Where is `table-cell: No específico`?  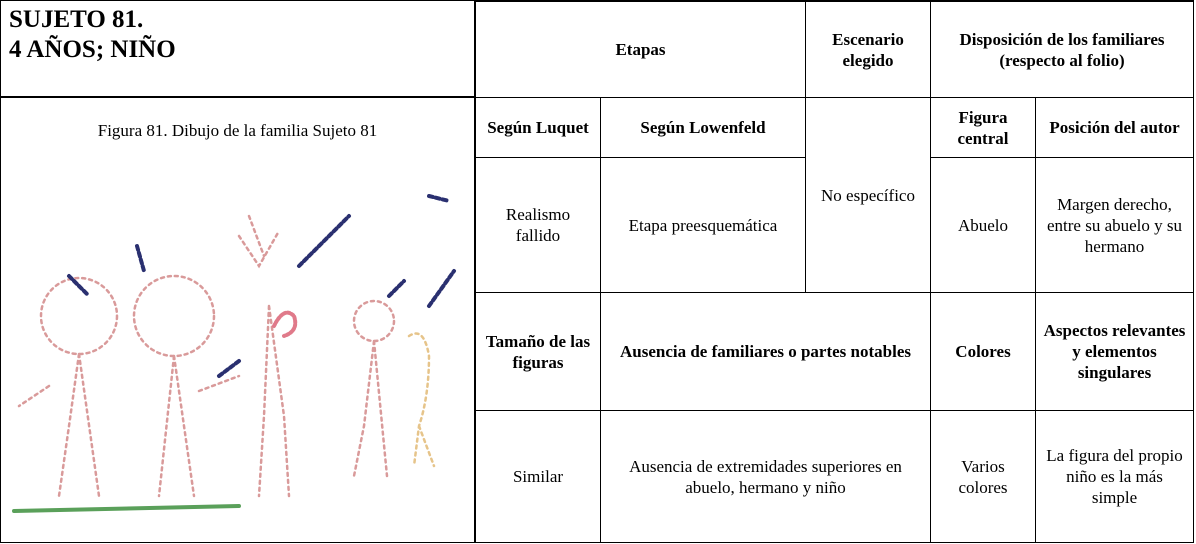
table-cell: No específico is located at coordinates (868, 195).